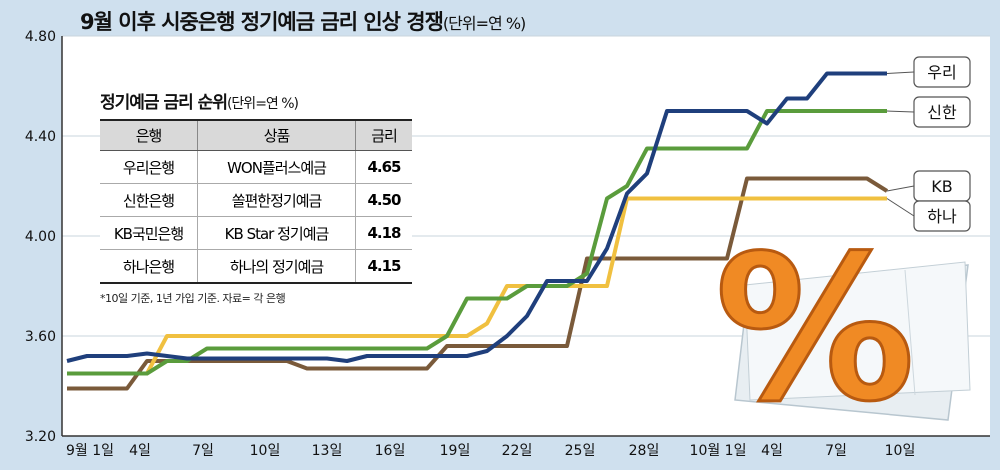 Image resolution: width=1000 pixels, height=470 pixels. I want to click on y-tick-label: 4.80, so click(40, 37).